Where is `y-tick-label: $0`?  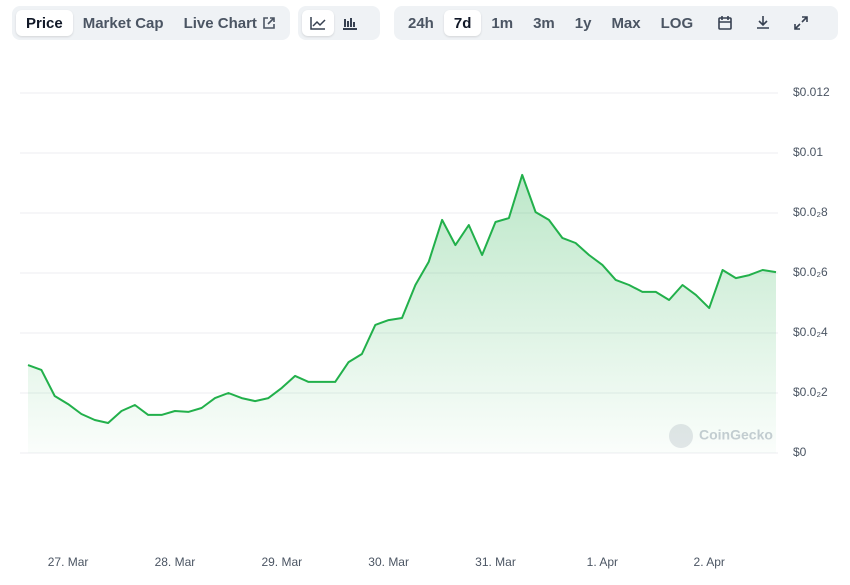
y-tick-label: $0 is located at coordinates (800, 452).